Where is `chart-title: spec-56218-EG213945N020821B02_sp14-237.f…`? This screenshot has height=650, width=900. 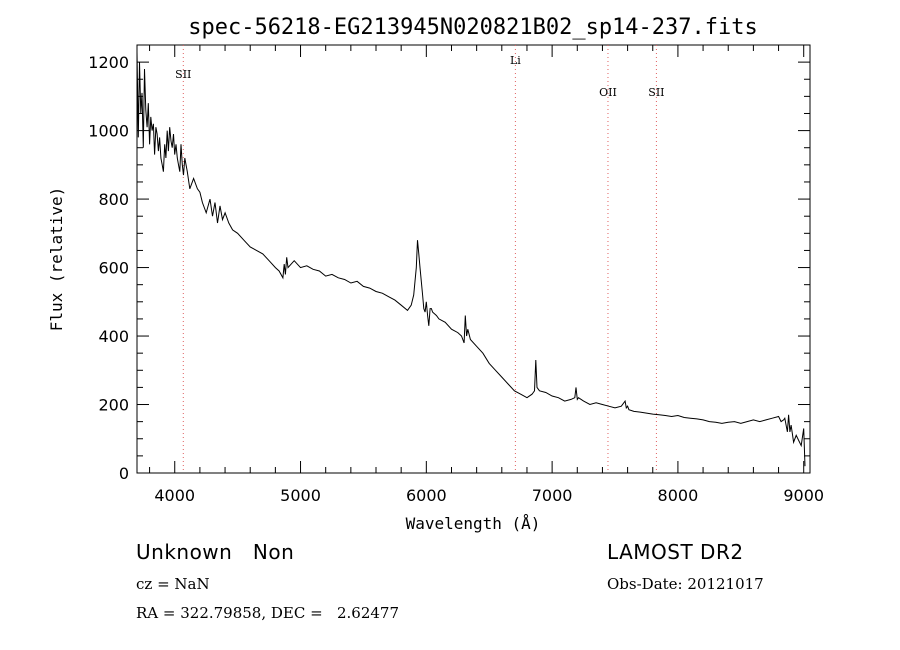
chart-title: spec-56218-EG213945N020821B02_sp14-237.f… is located at coordinates (473, 27).